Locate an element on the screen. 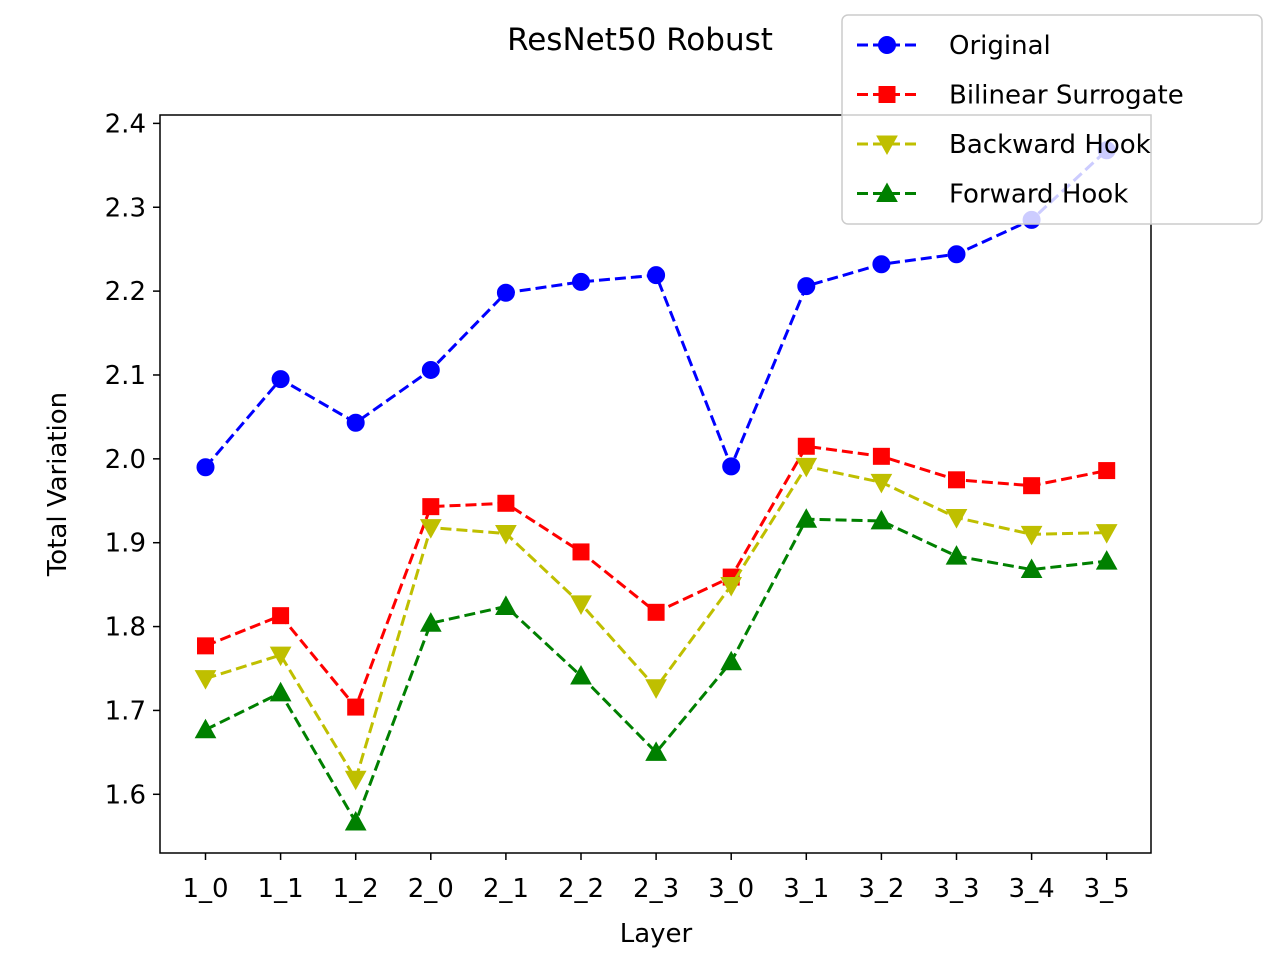  x-tick-label: 3_3 is located at coordinates (956, 889).